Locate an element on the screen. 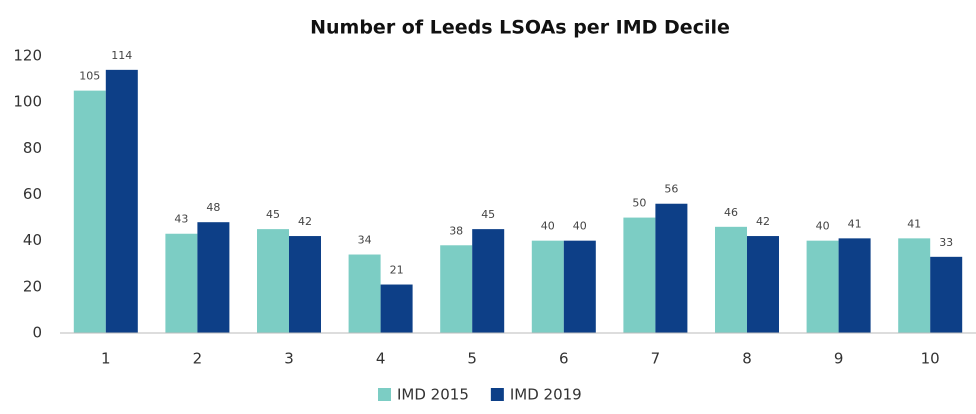 This screenshot has width=976, height=414. y-tick-label: 60 is located at coordinates (32, 194).